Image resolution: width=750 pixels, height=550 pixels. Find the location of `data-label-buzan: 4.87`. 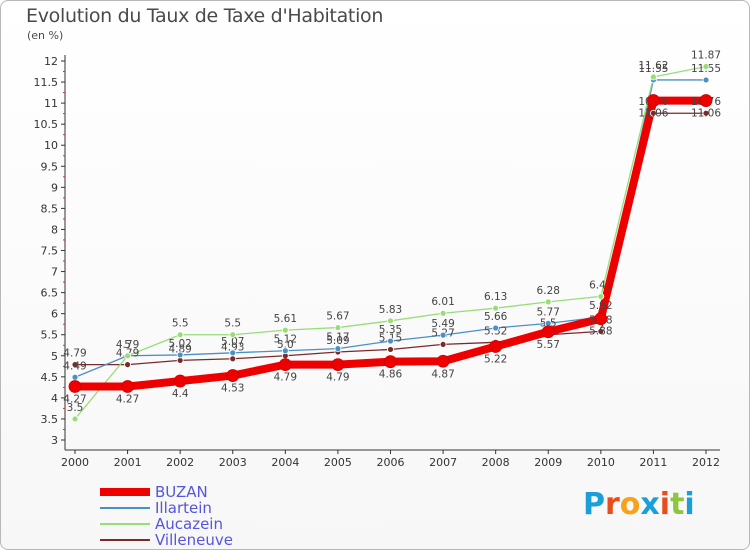

data-label-buzan: 4.87 is located at coordinates (442, 374).